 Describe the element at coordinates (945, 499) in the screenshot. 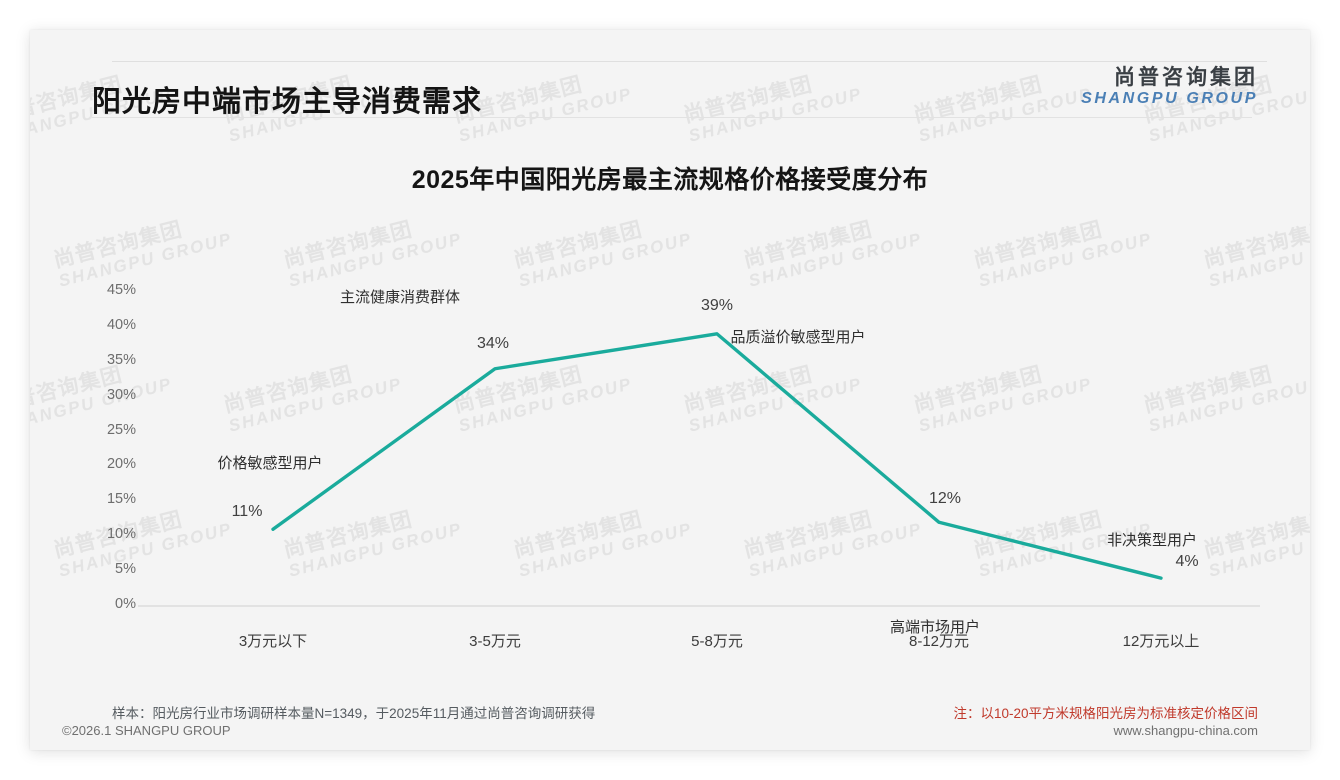

I see `data-point-value: 12%` at that location.